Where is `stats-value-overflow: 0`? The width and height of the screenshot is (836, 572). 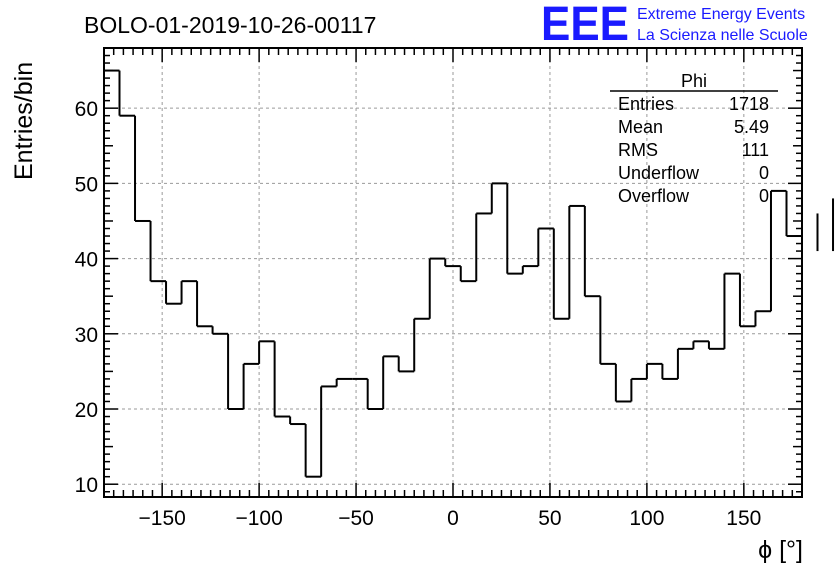
stats-value-overflow: 0 is located at coordinates (764, 196).